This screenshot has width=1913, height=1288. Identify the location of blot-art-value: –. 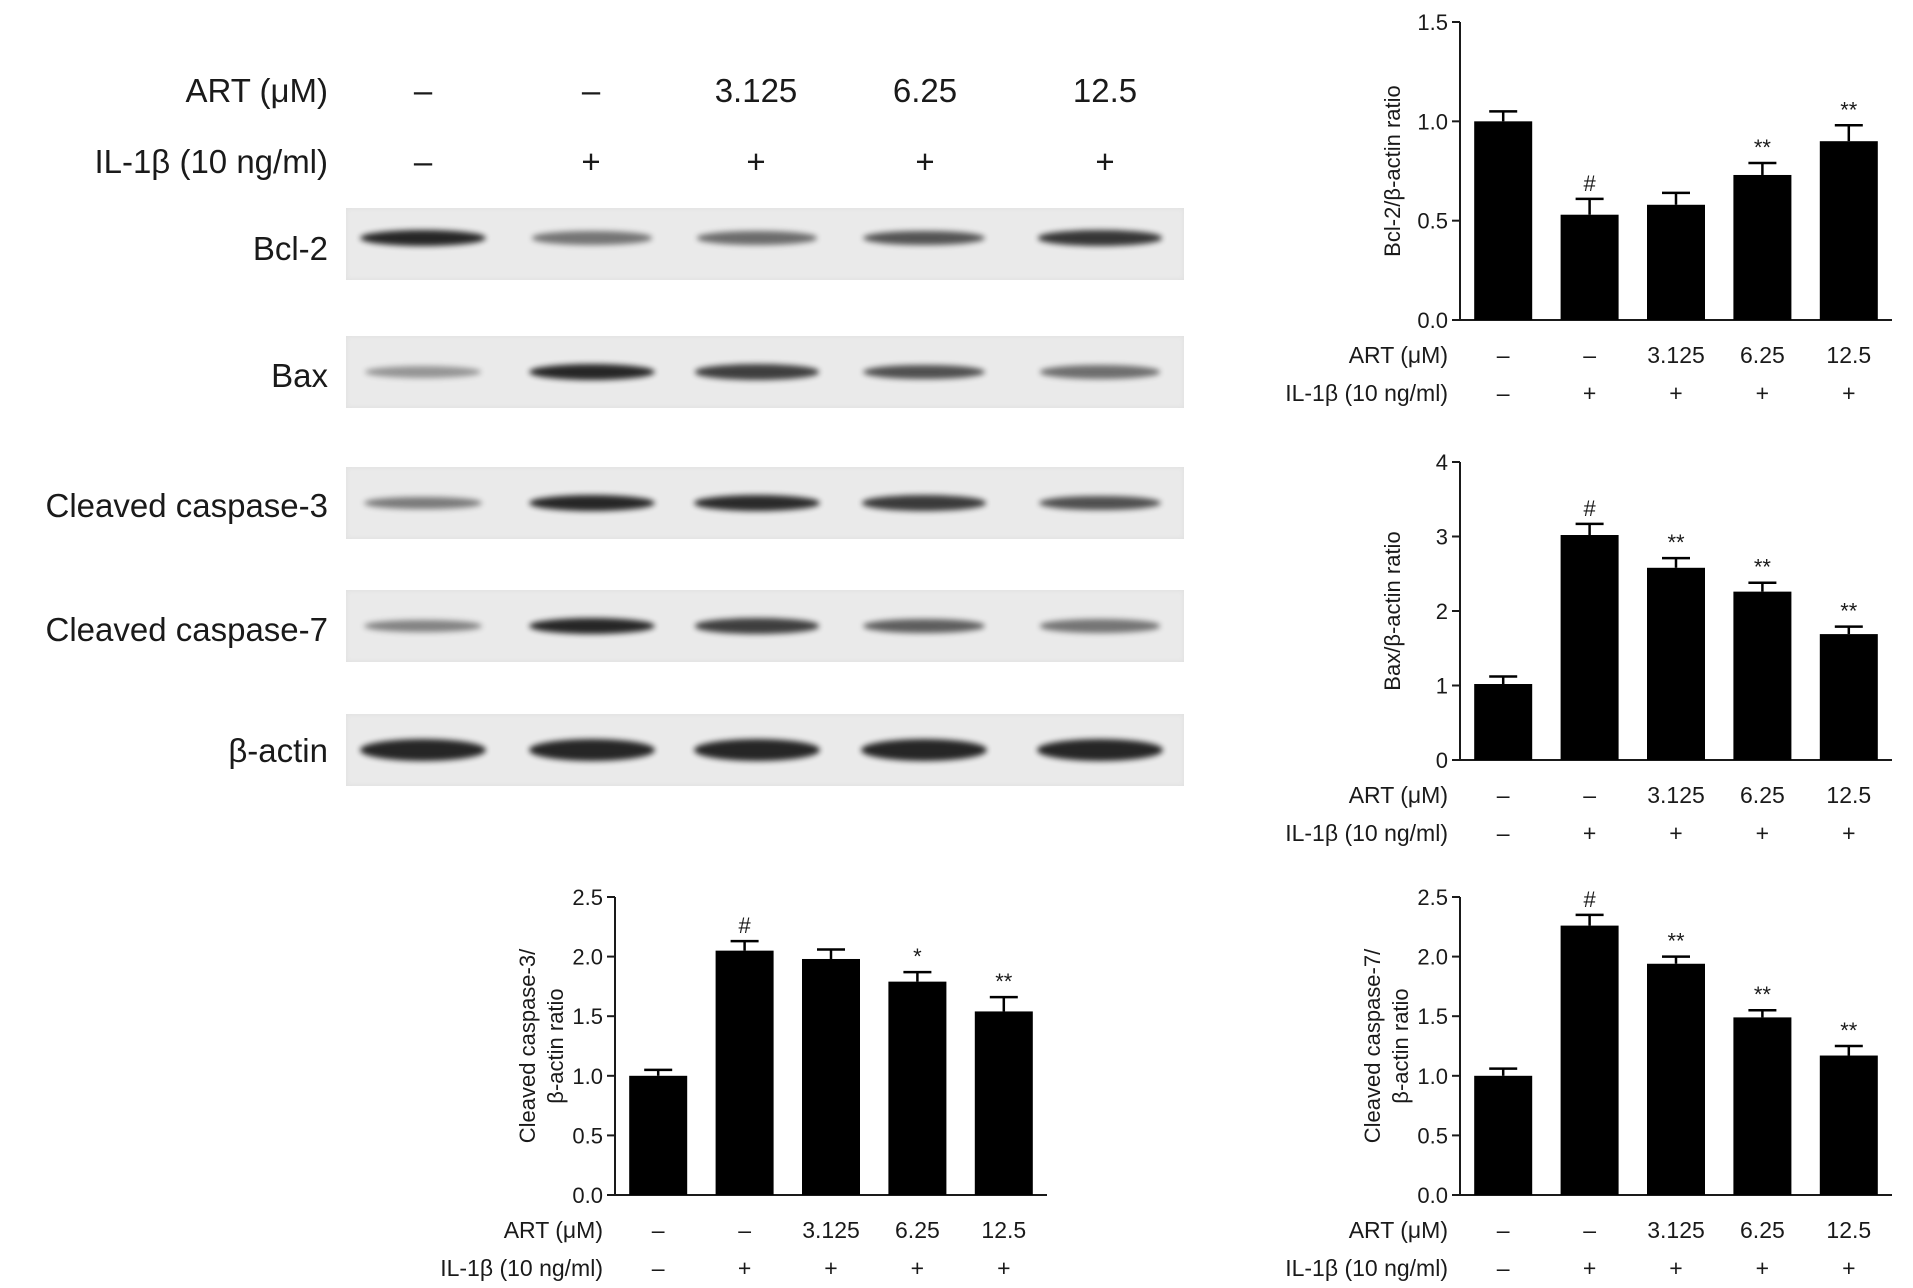
(423, 90).